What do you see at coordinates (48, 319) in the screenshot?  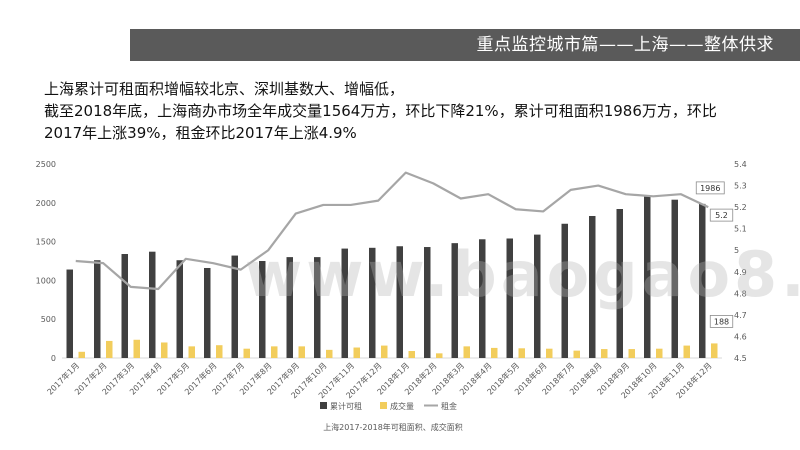 I see `y-tick-left: 500` at bounding box center [48, 319].